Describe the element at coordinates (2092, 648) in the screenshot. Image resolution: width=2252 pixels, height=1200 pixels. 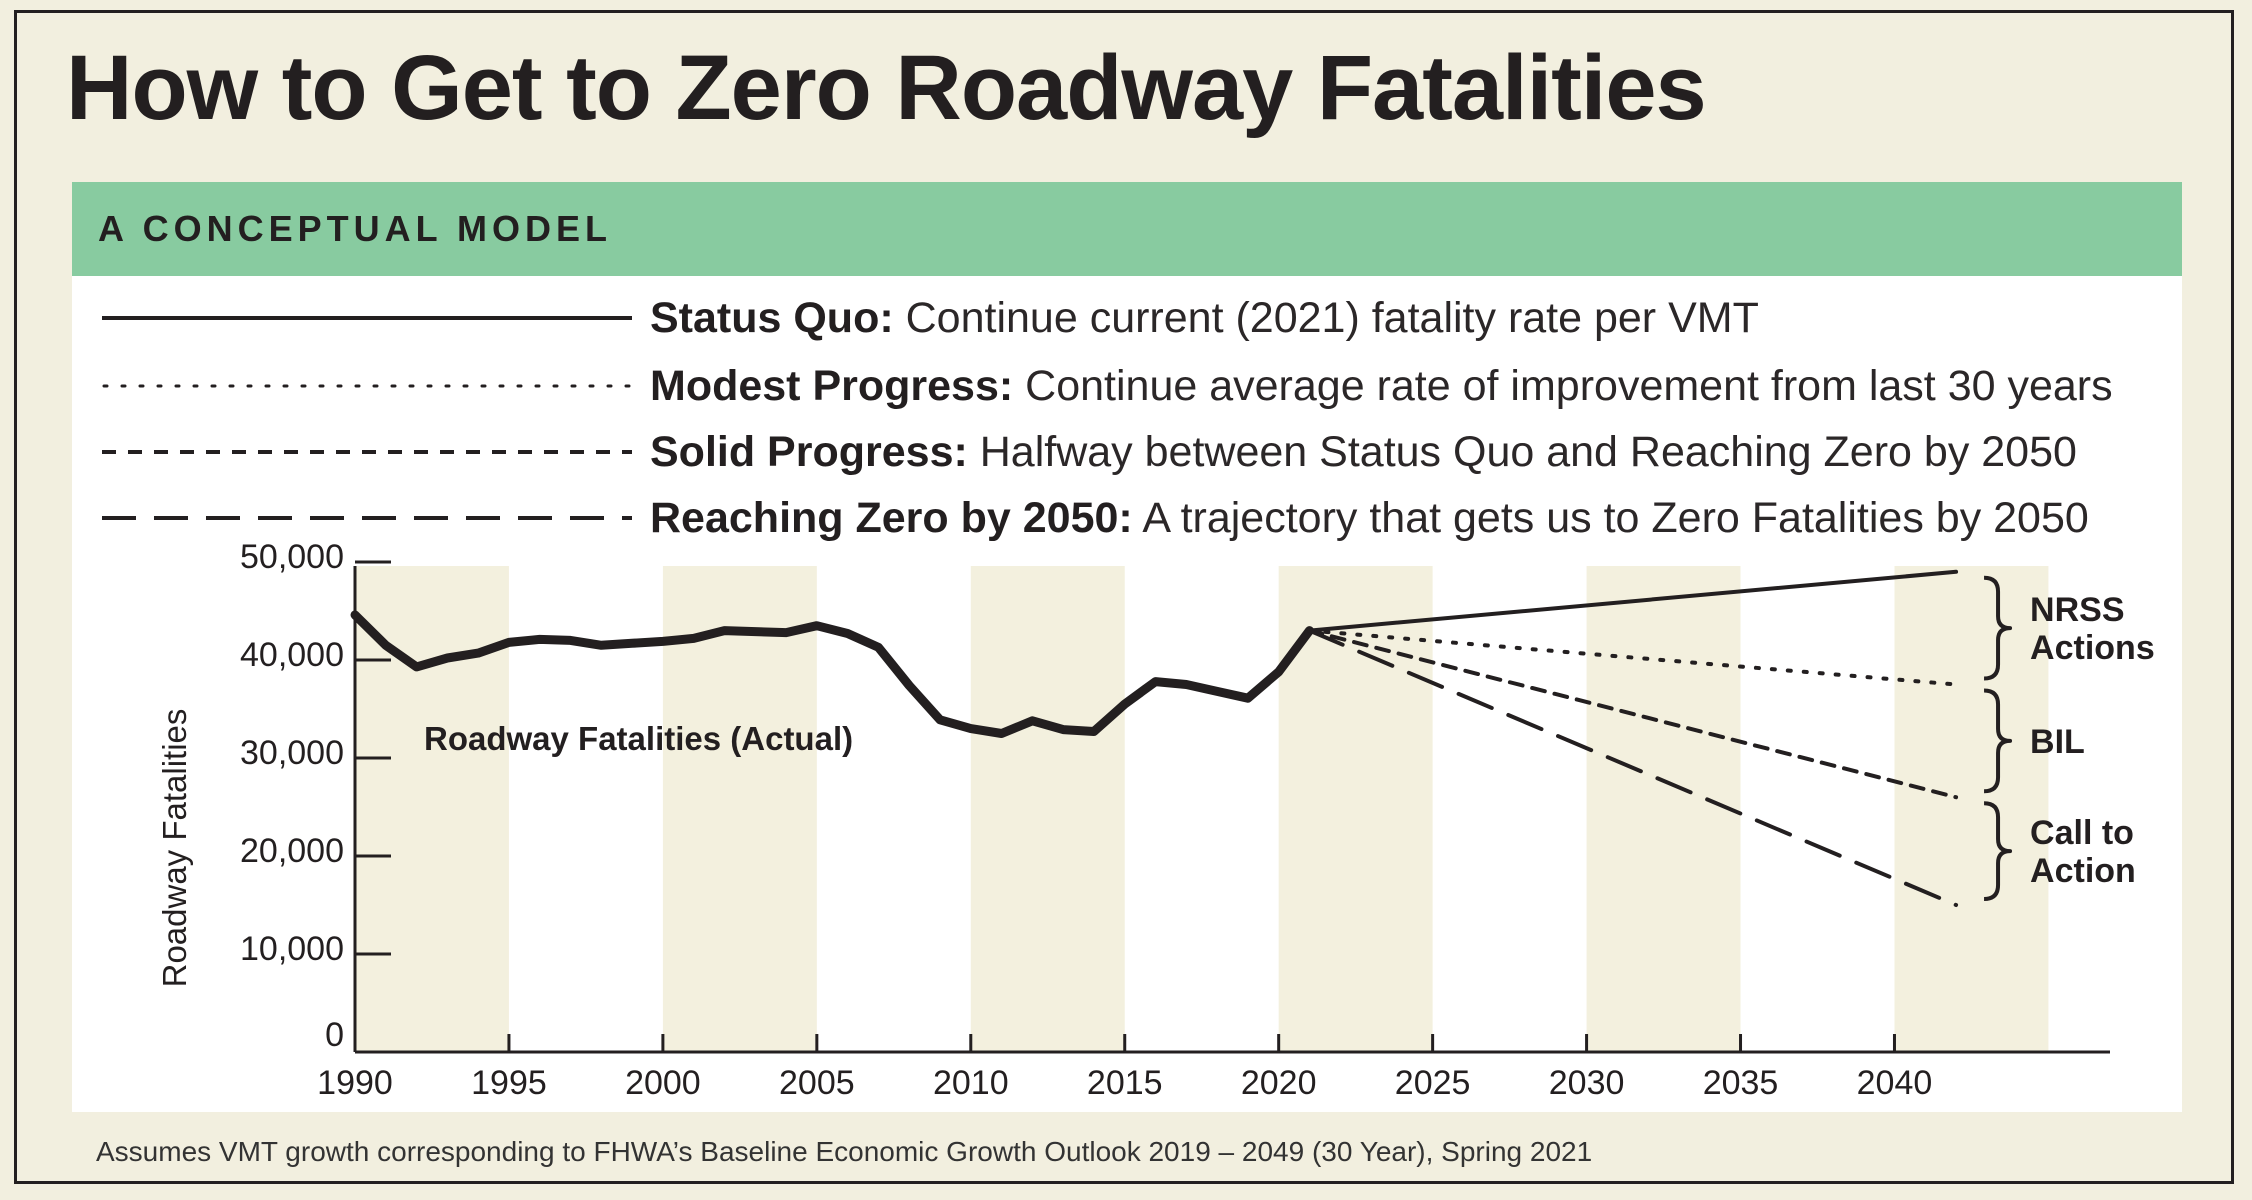
I see `annotation-label: Actions` at that location.